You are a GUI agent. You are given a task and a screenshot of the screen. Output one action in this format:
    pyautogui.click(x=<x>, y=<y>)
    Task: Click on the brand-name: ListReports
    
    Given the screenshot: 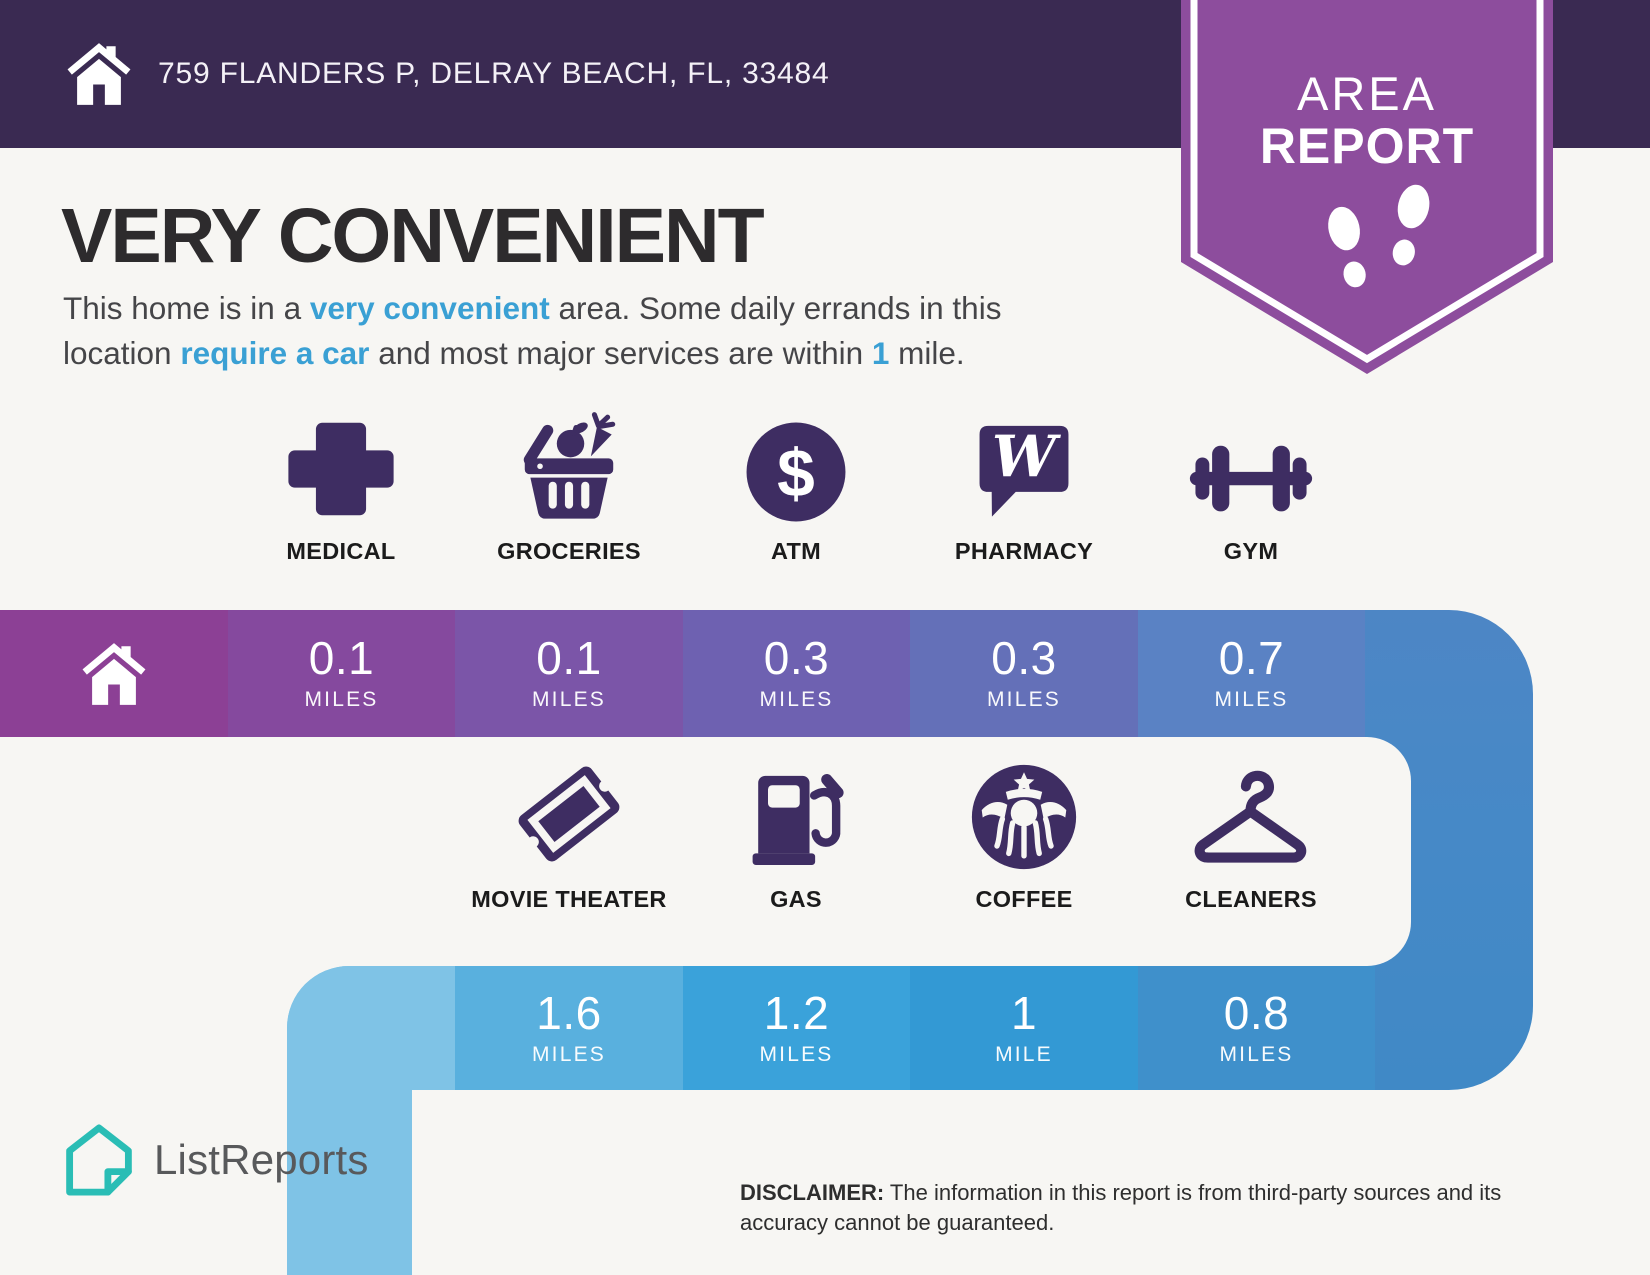 What is the action you would take?
    pyautogui.click(x=261, y=1159)
    